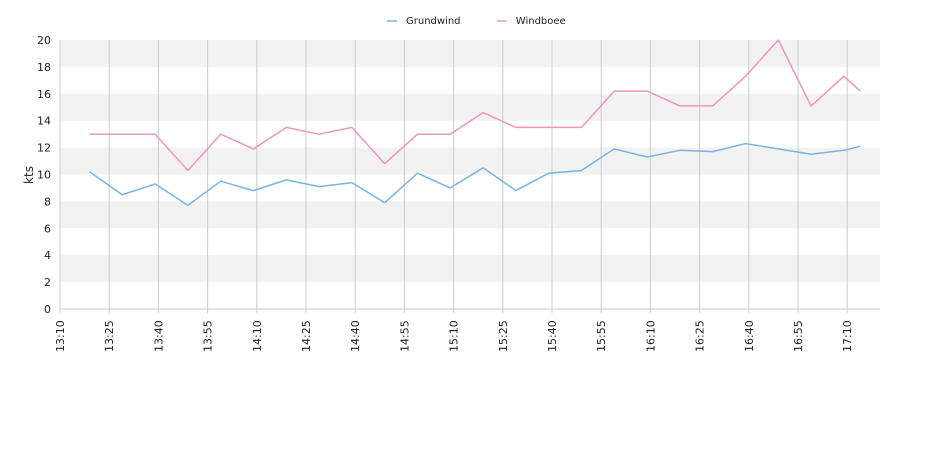 The height and width of the screenshot is (450, 940). What do you see at coordinates (208, 336) in the screenshot?
I see `x-tick-label: 13:55` at bounding box center [208, 336].